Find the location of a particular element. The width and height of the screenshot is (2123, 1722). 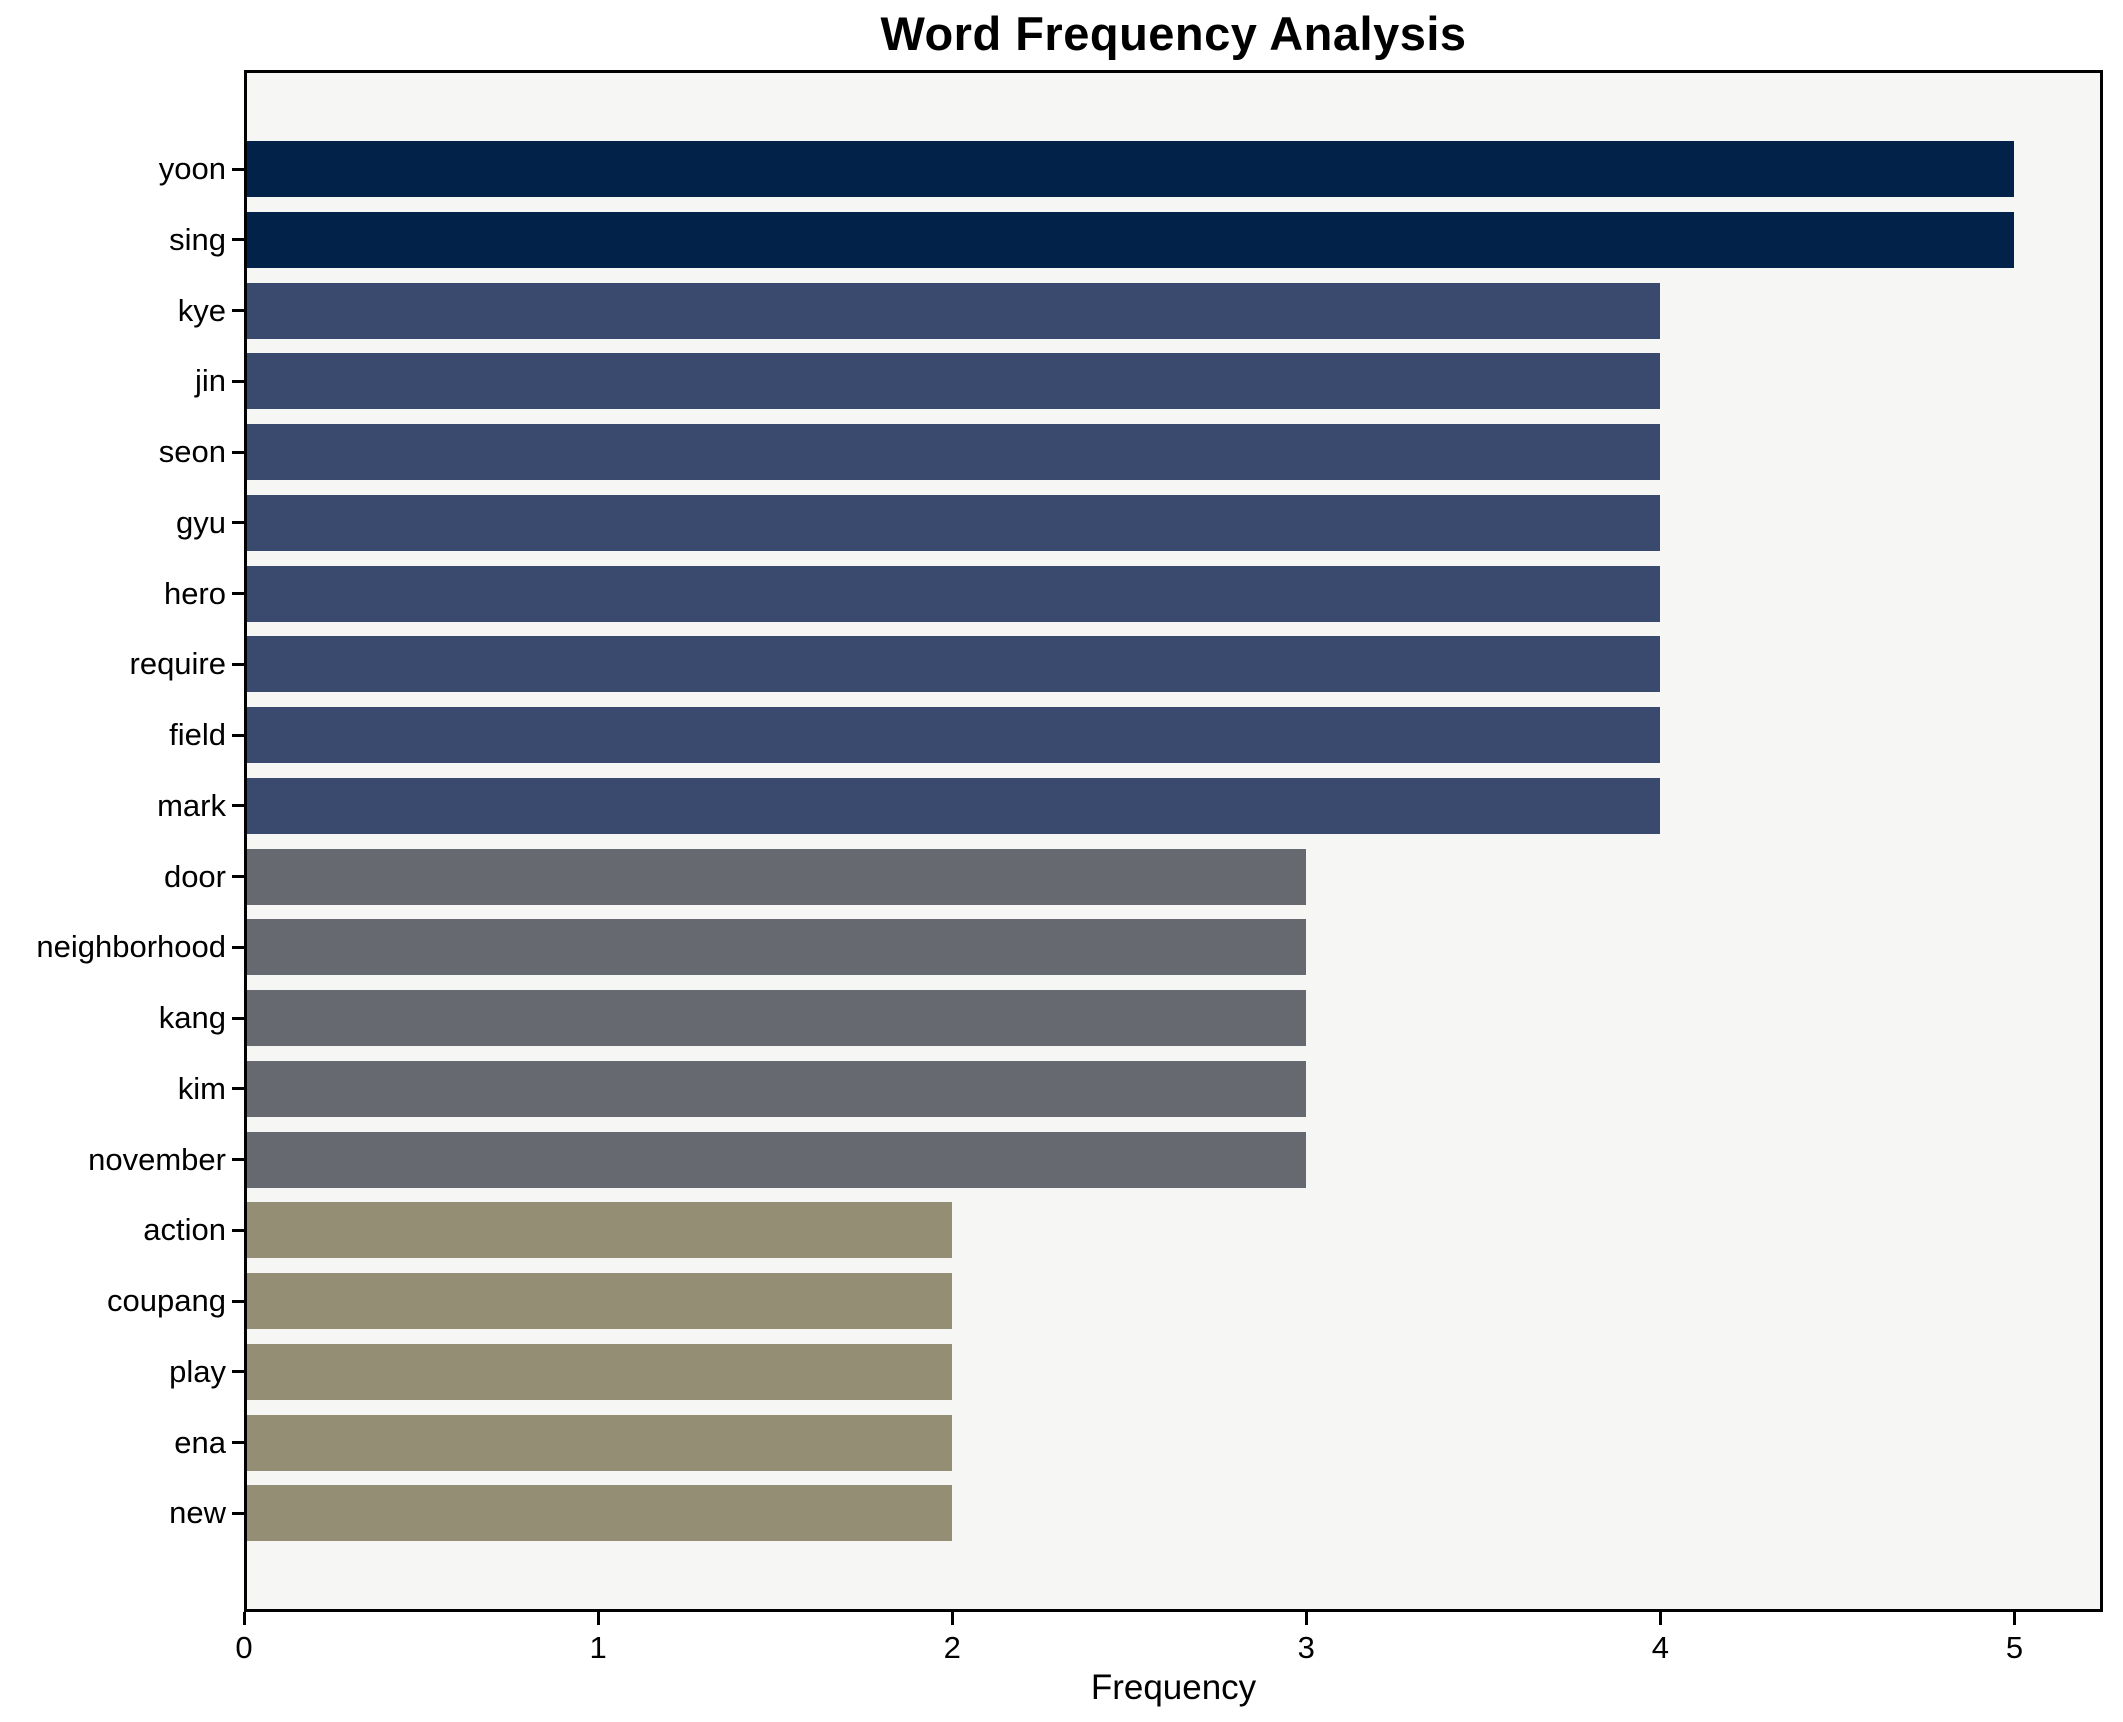

x-tick-label-4: 4 is located at coordinates (1660, 1647).